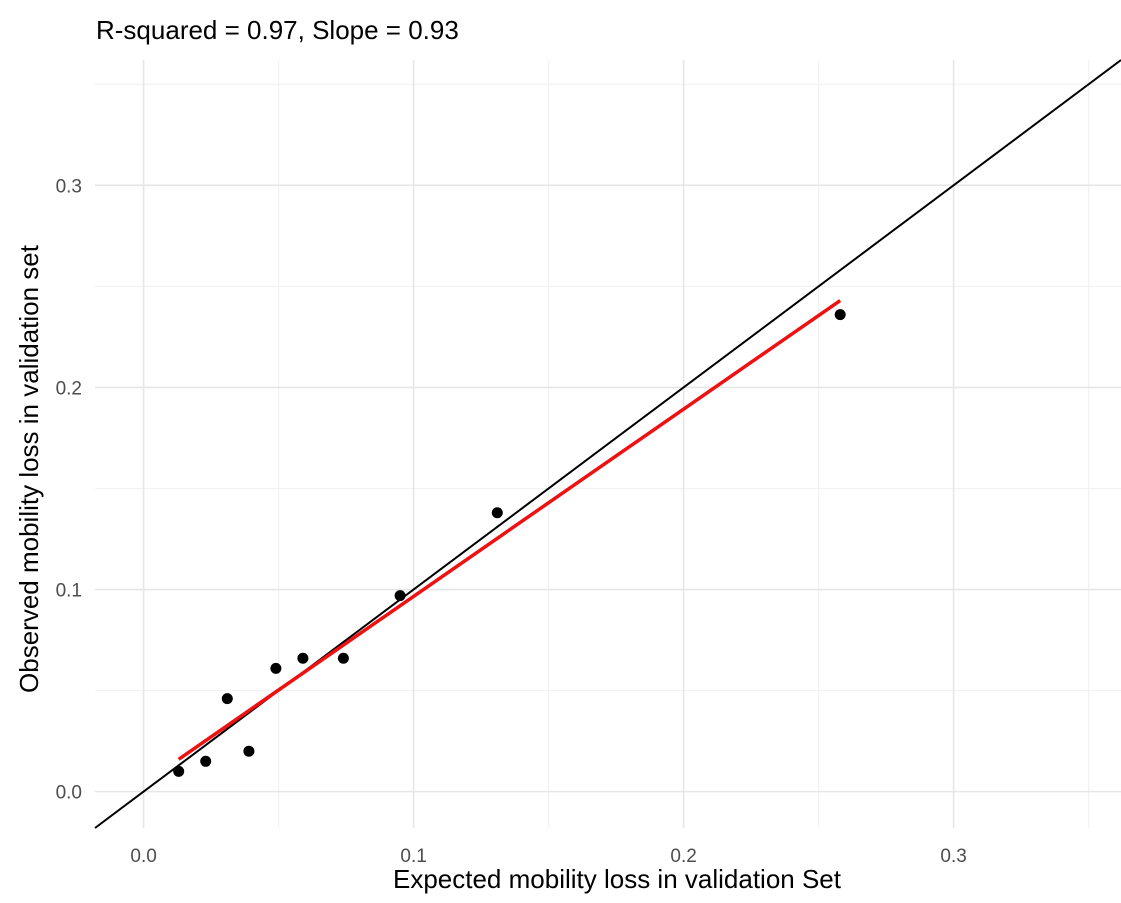  What do you see at coordinates (953, 856) in the screenshot?
I see `x-tick-label: 0.3` at bounding box center [953, 856].